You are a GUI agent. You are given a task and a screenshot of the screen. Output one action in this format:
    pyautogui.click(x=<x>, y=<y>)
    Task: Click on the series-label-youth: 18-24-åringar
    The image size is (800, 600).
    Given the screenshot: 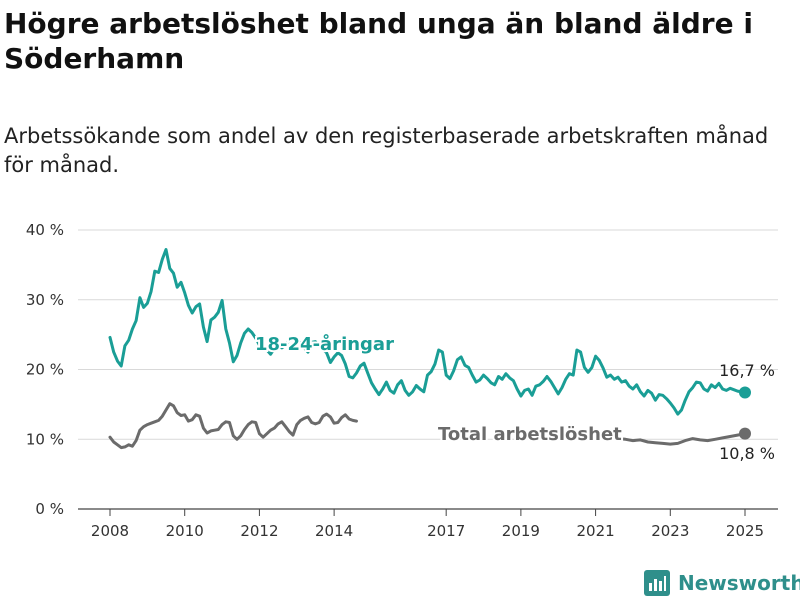 What is the action you would take?
    pyautogui.click(x=324, y=344)
    